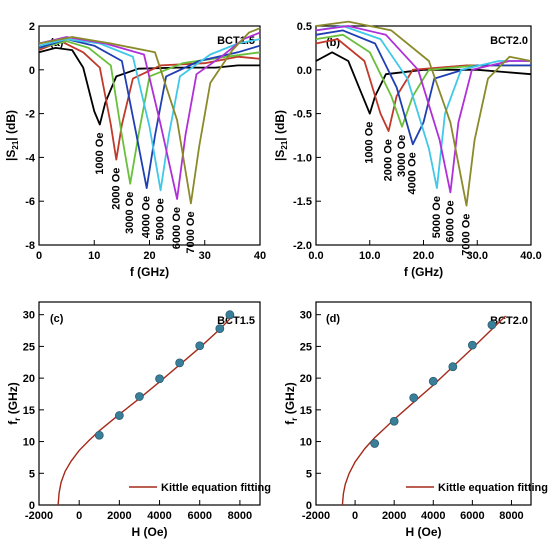 This screenshot has height=553, width=550. I want to click on y-tick-label: 15, so click(29, 411).